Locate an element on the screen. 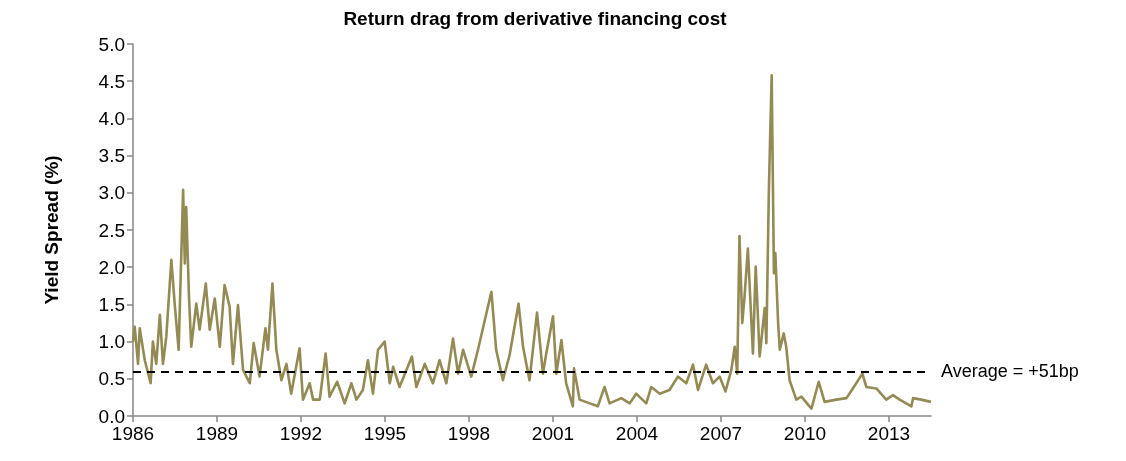 The image size is (1126, 461). y-tick-label: 5.0 is located at coordinates (111, 44).